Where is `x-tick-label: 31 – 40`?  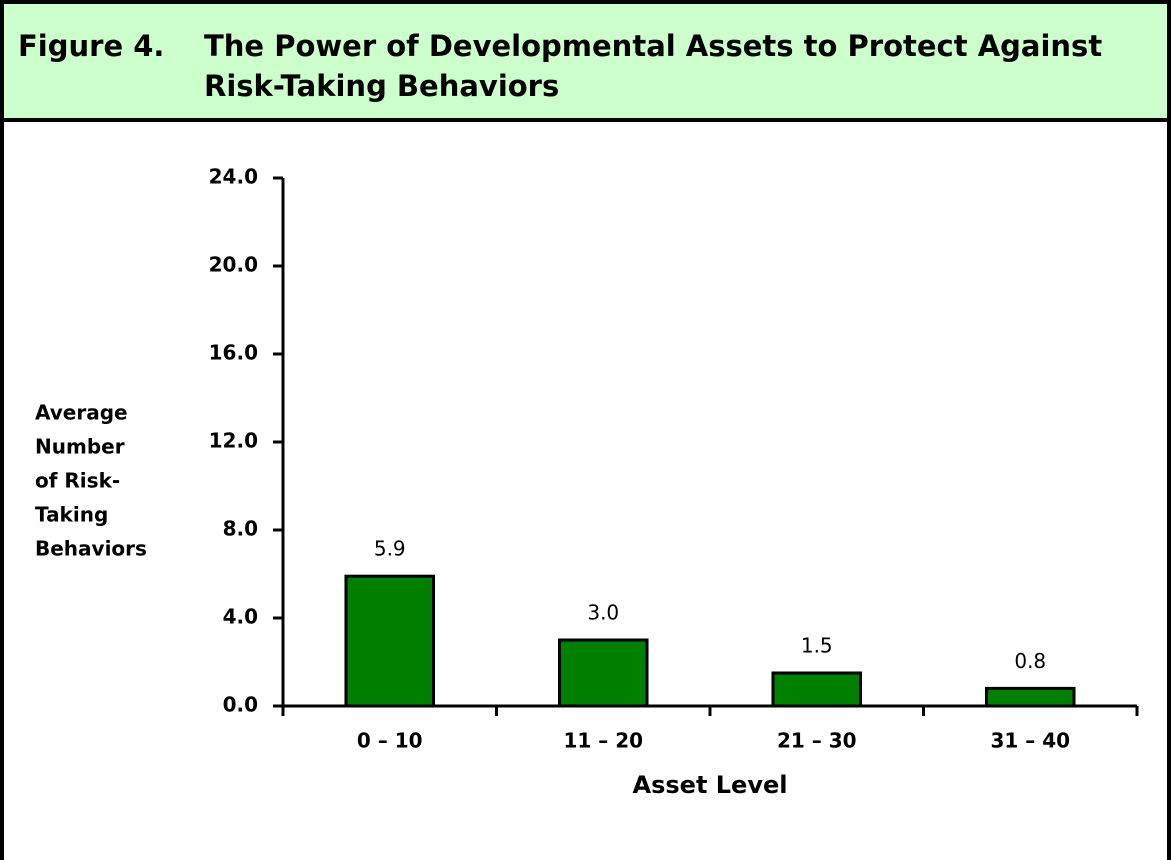
x-tick-label: 31 – 40 is located at coordinates (1030, 741).